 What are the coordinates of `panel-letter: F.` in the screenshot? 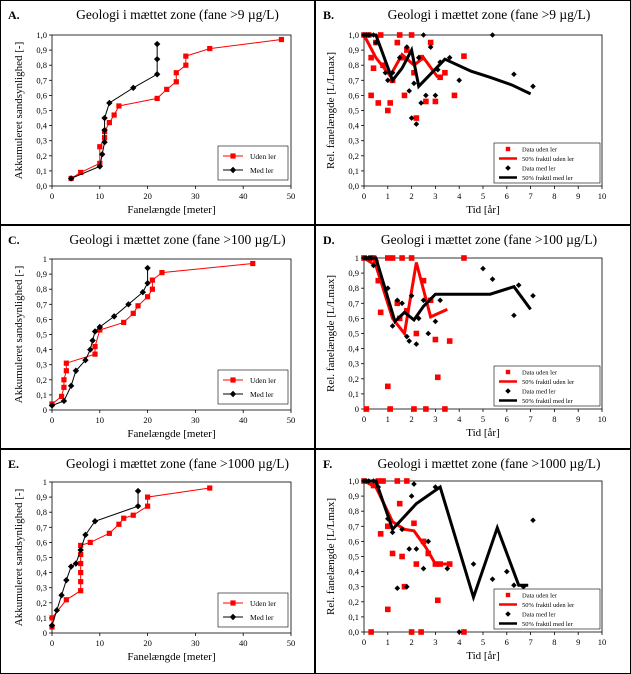 It's located at (327, 464).